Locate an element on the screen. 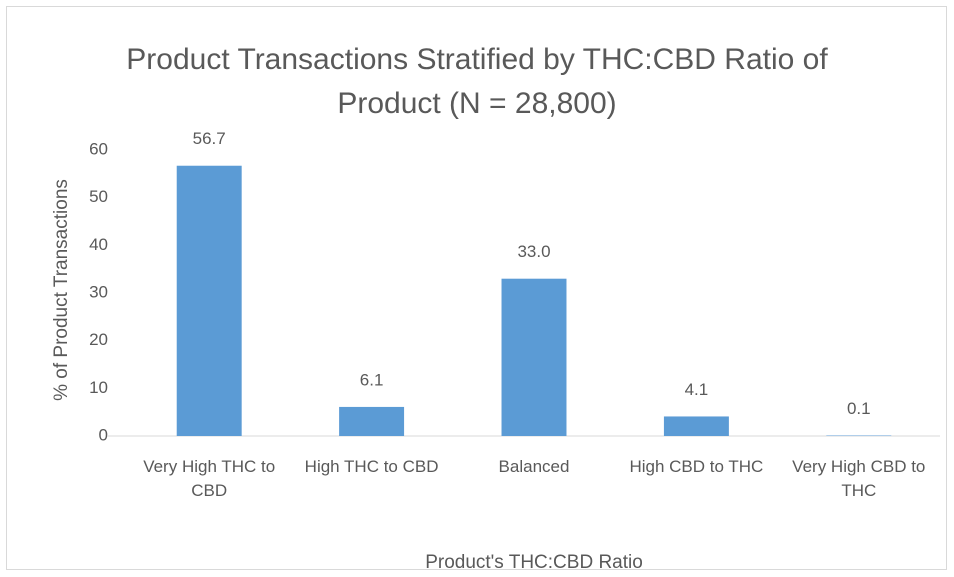  y-tick-label: 10 is located at coordinates (98, 387).